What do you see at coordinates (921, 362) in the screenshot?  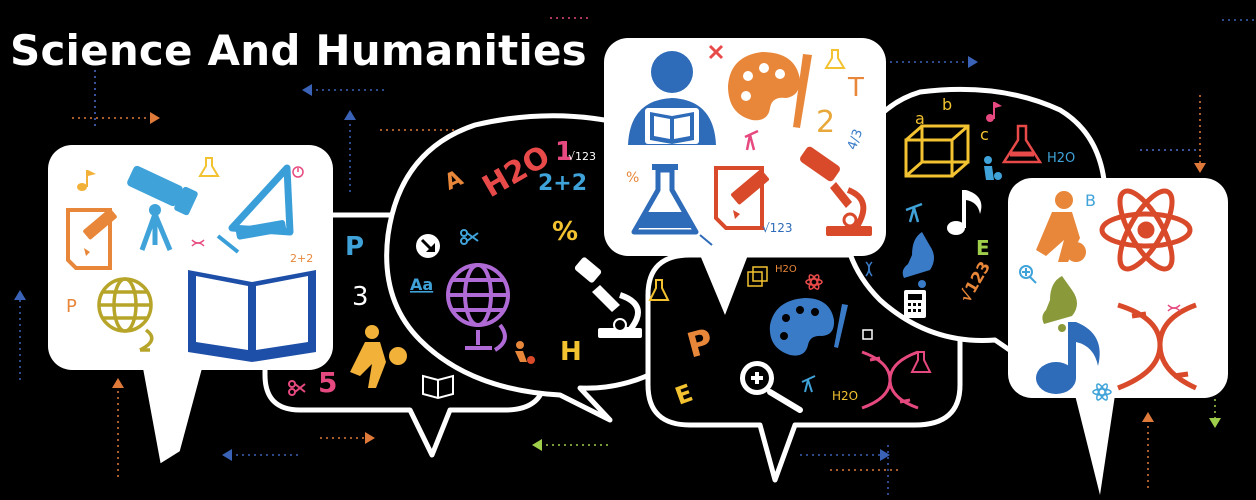 I see `flask-pink-icon` at bounding box center [921, 362].